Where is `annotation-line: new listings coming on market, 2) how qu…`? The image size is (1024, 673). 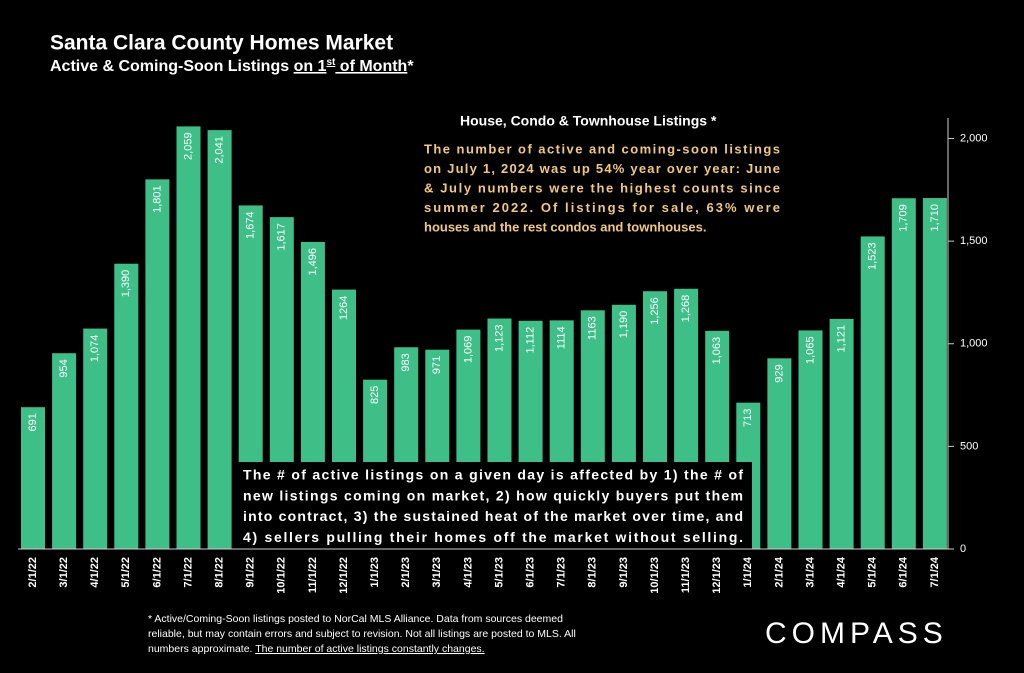
annotation-line: new listings coming on market, 2) how qu… is located at coordinates (493, 495).